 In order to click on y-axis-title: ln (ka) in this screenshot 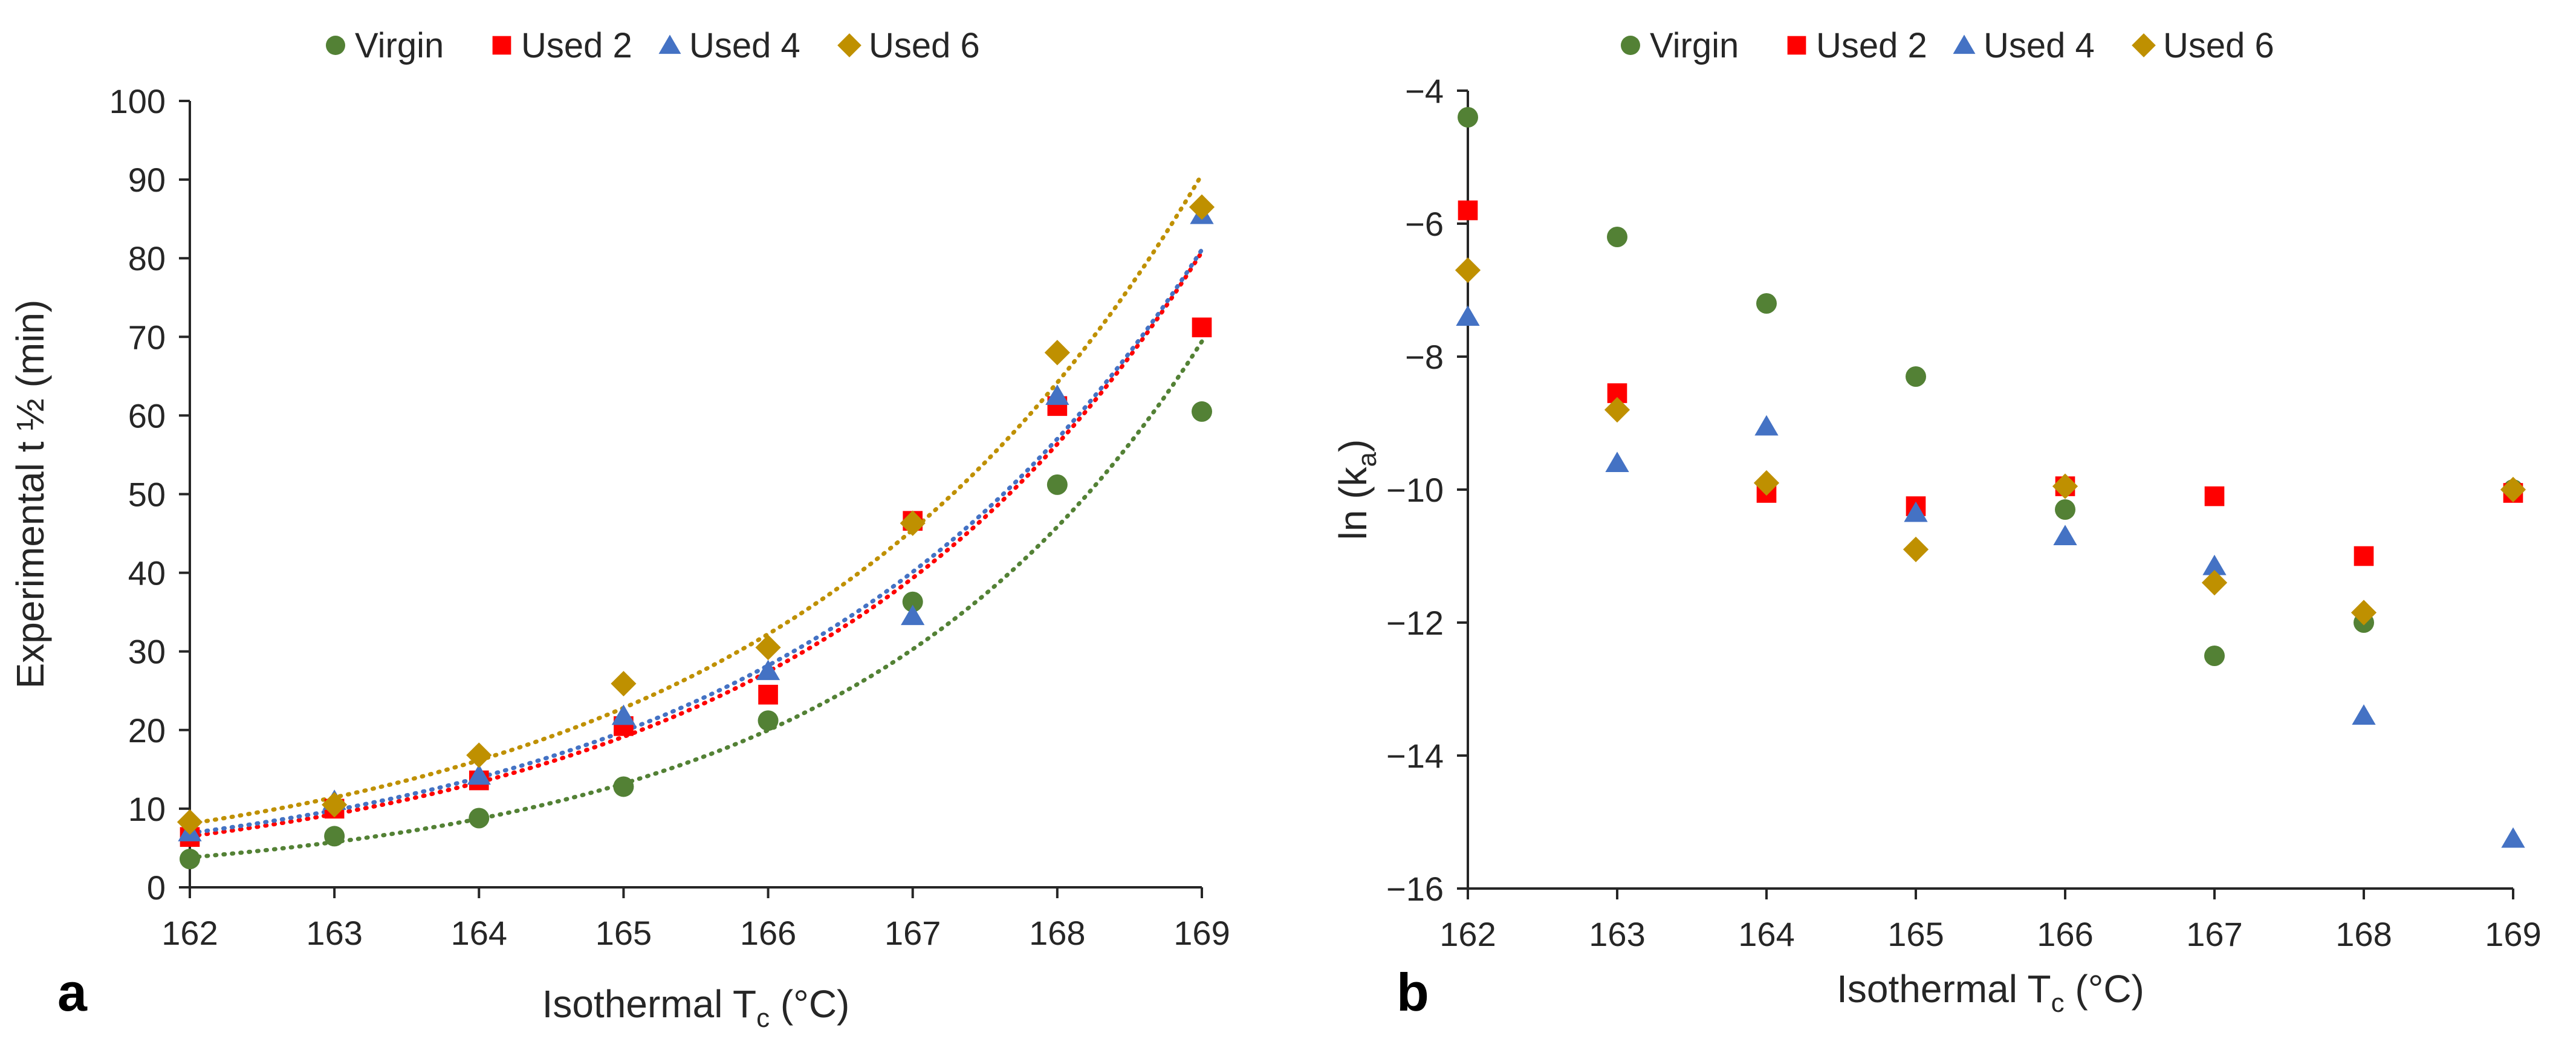, I will do `click(1357, 489)`.